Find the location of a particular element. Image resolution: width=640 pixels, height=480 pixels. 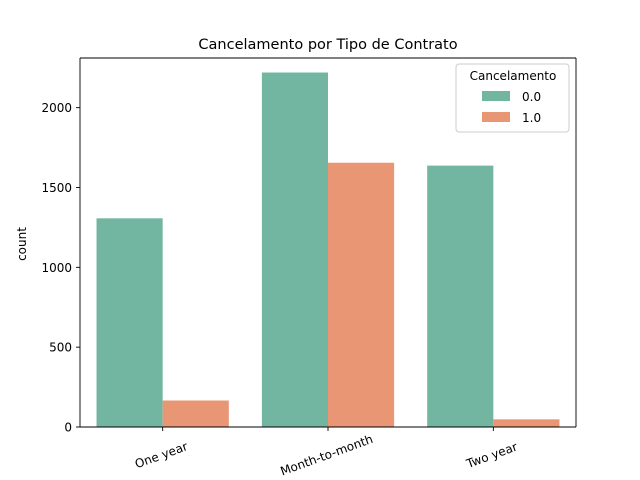

x-tick-label: Two year is located at coordinates (492, 456).